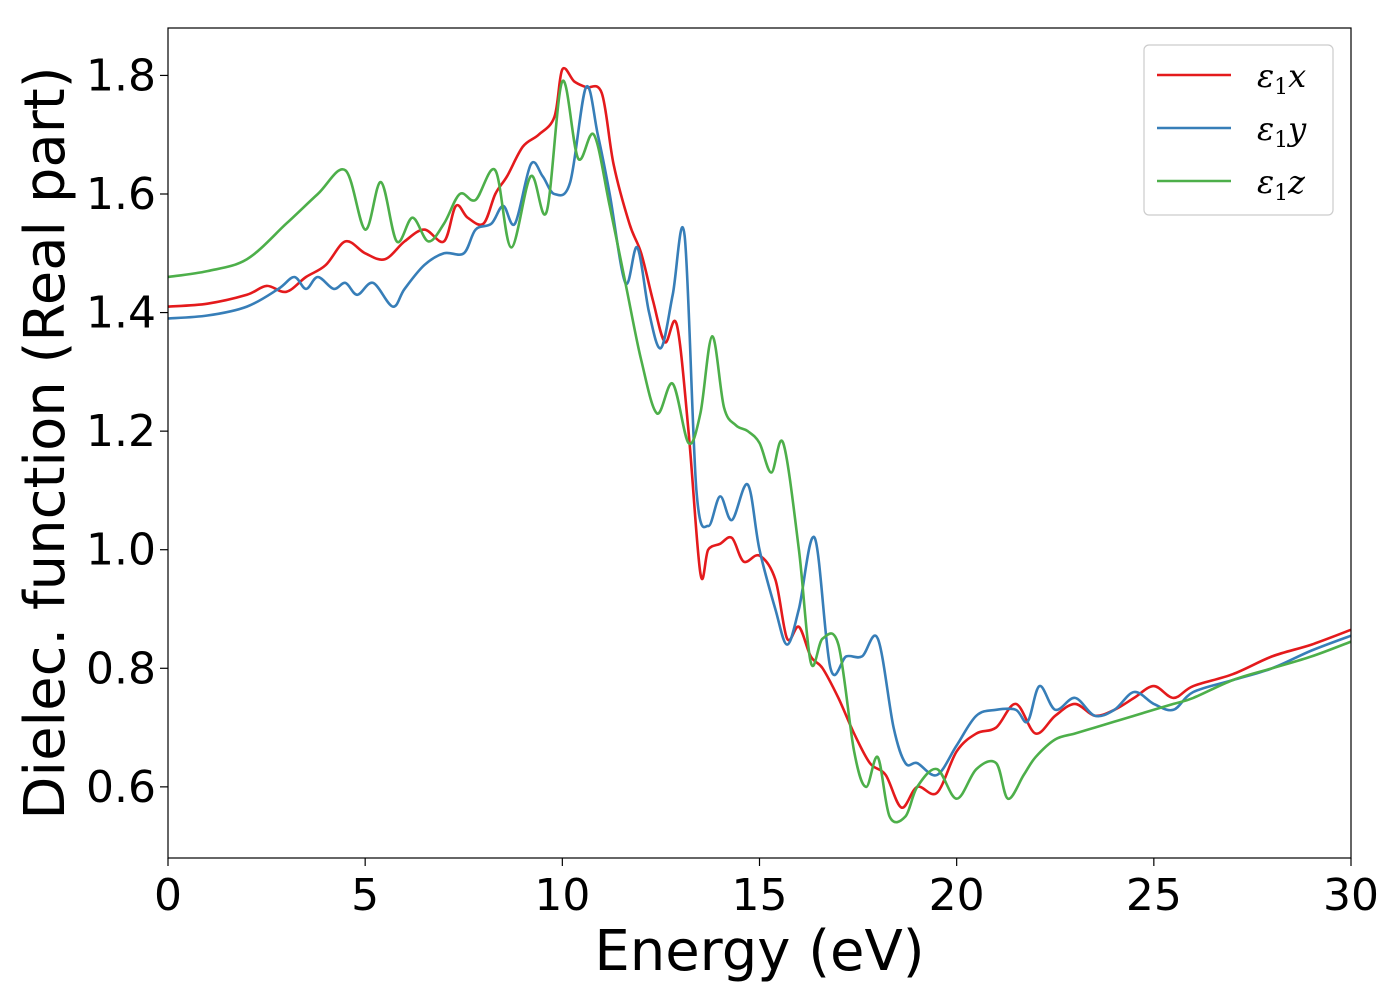  Describe the element at coordinates (121, 313) in the screenshot. I see `y-tick-label: 1.4` at that location.